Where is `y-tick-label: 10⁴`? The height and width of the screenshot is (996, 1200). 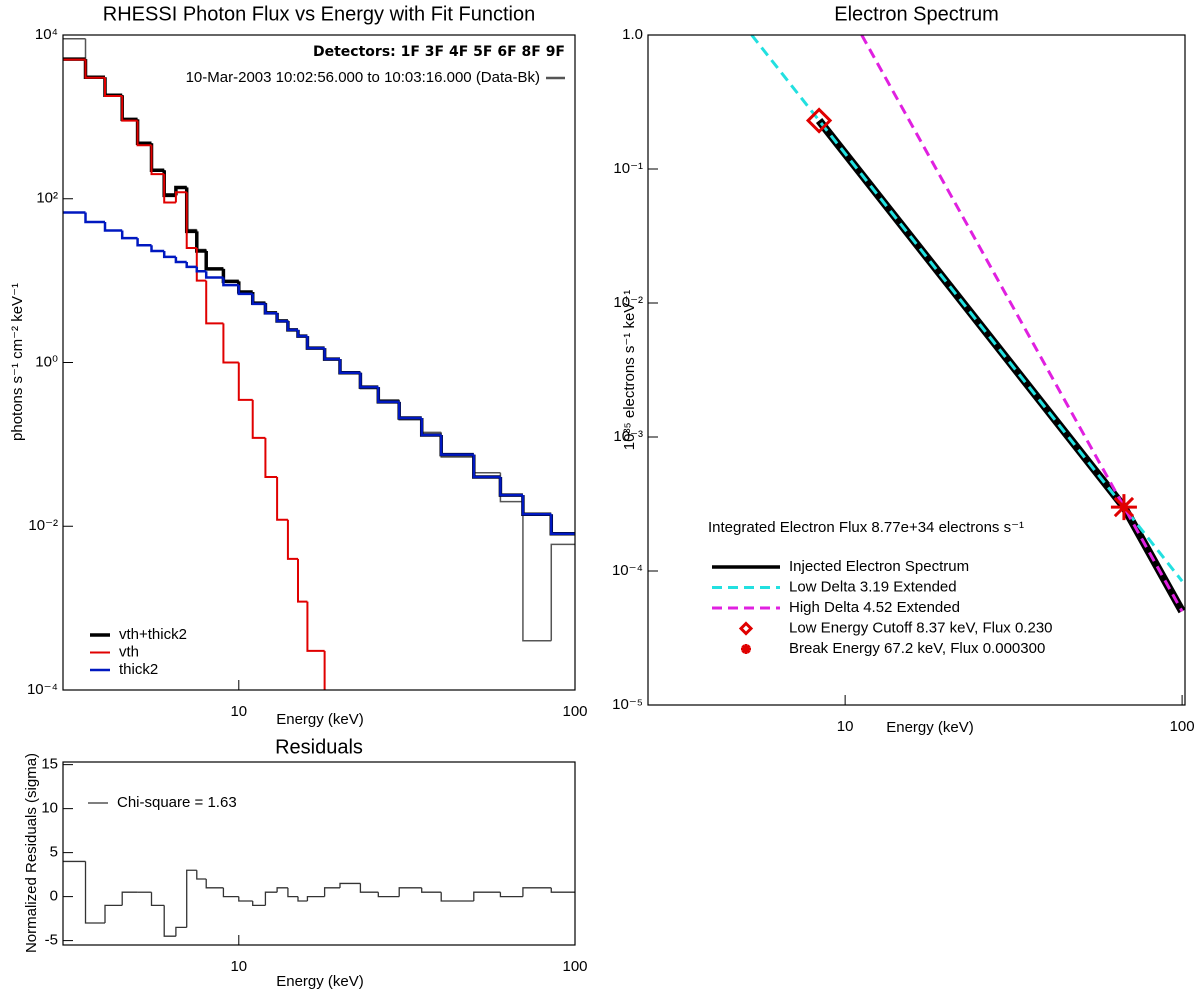
y-tick-label: 10⁴ is located at coordinates (46, 34).